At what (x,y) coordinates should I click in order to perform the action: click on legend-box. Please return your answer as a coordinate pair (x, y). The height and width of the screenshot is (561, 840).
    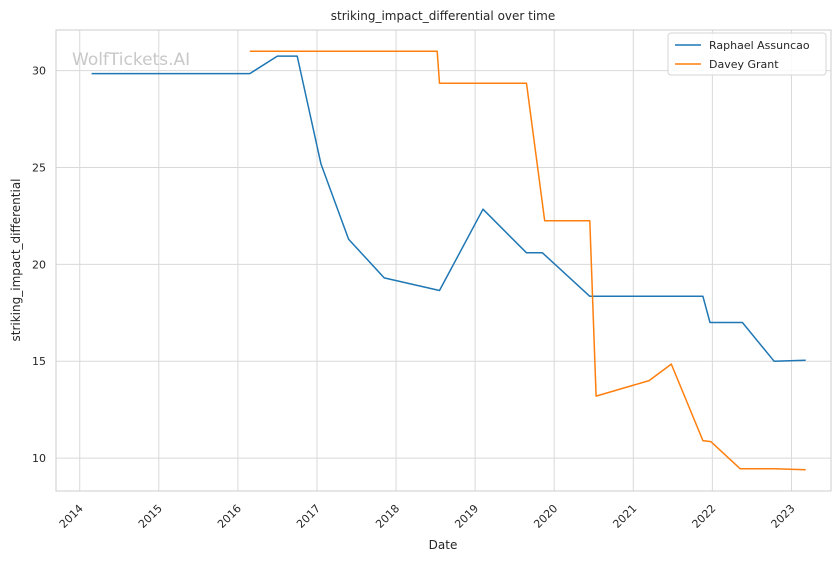
    Looking at the image, I should click on (747, 54).